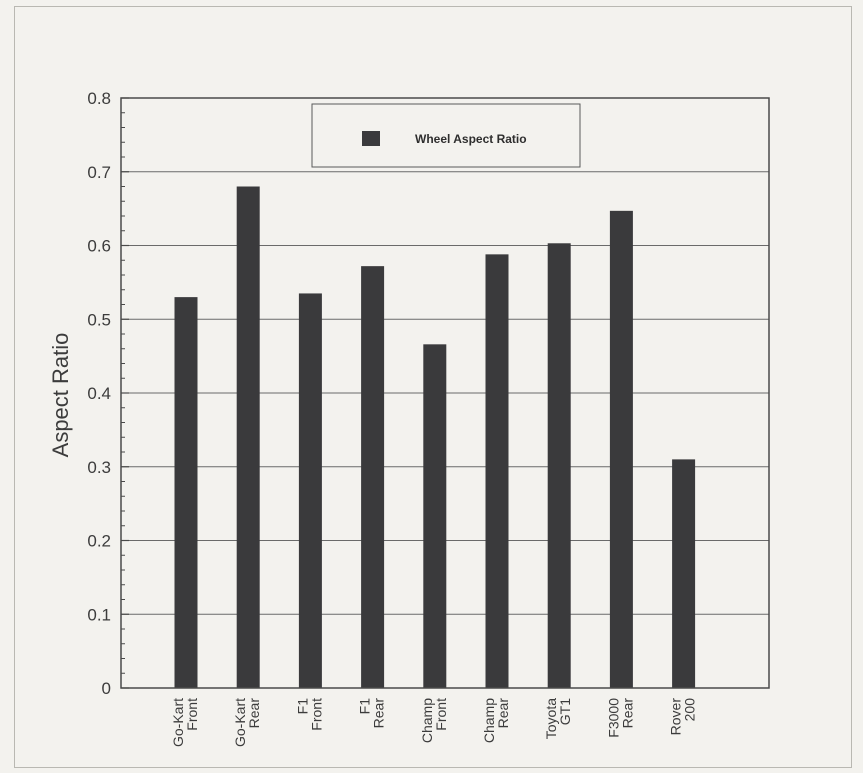  Describe the element at coordinates (99, 467) in the screenshot. I see `y-tick-label: 0.3` at that location.